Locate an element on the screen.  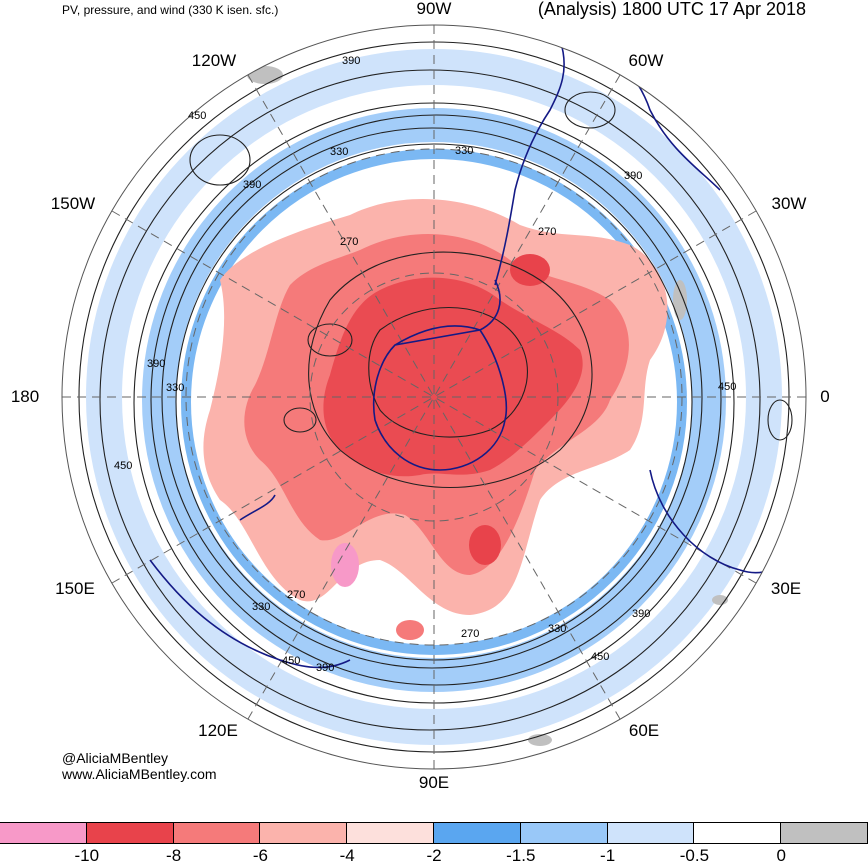
lon-label-30e: 30E is located at coordinates (786, 588).